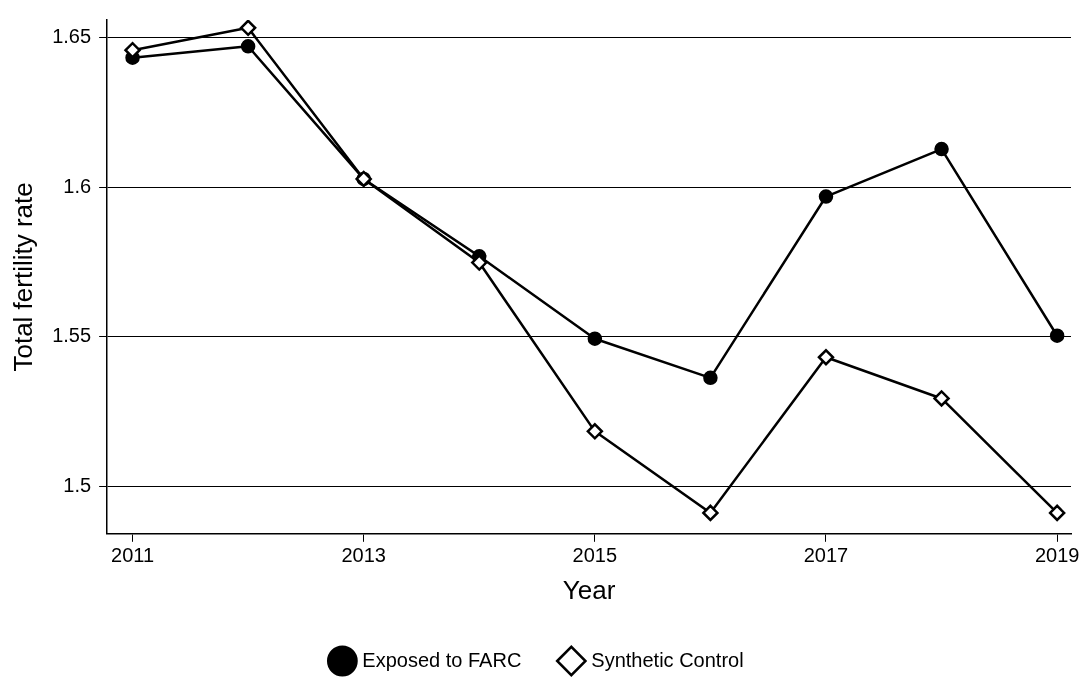 The height and width of the screenshot is (691, 1091). What do you see at coordinates (589, 589) in the screenshot?
I see `x-axis-title: Year` at bounding box center [589, 589].